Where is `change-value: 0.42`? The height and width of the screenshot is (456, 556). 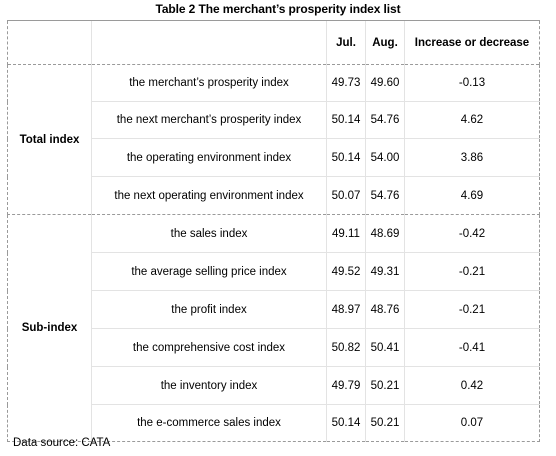 change-value: 0.42 is located at coordinates (472, 385).